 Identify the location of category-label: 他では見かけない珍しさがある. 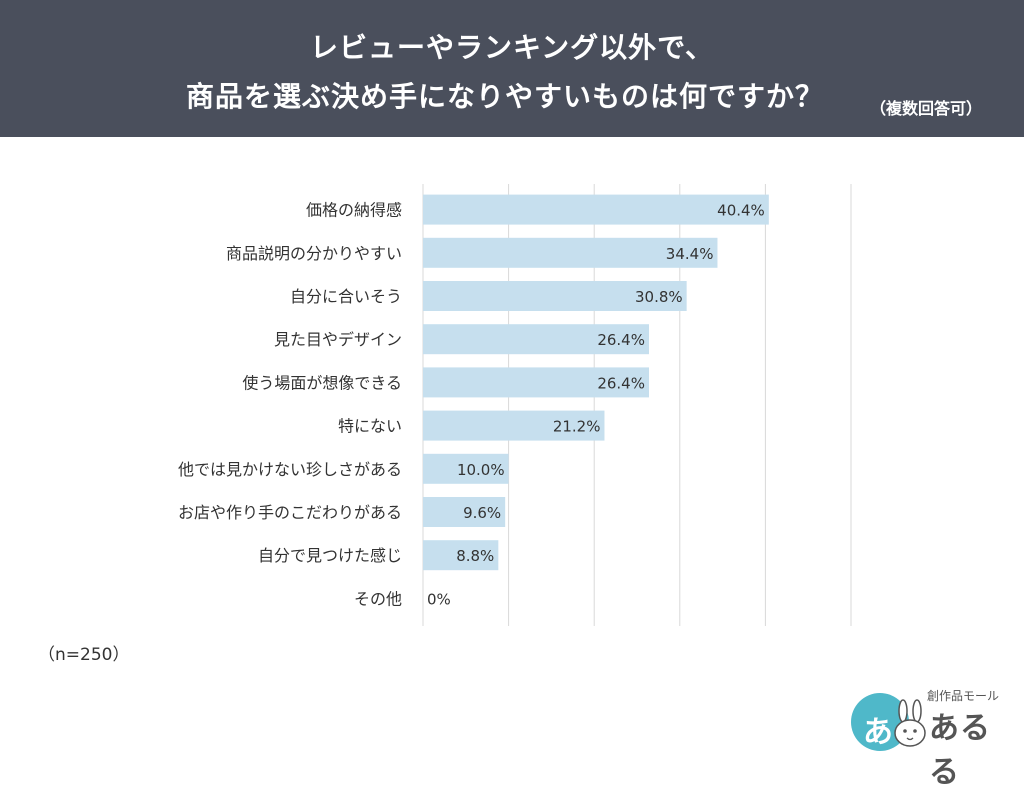
(290, 469).